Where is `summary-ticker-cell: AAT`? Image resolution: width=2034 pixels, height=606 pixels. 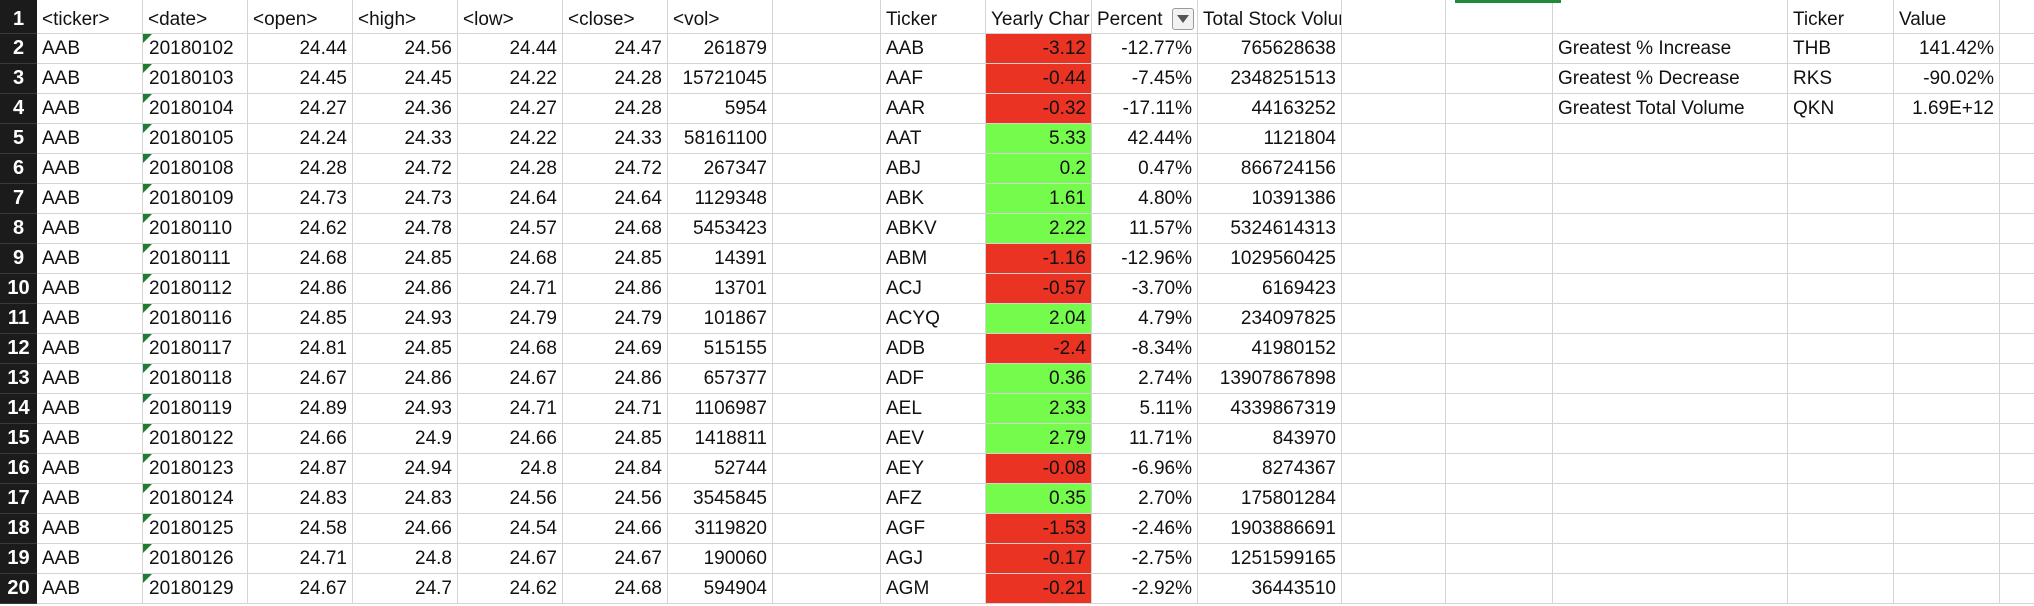 summary-ticker-cell: AAT is located at coordinates (933, 139).